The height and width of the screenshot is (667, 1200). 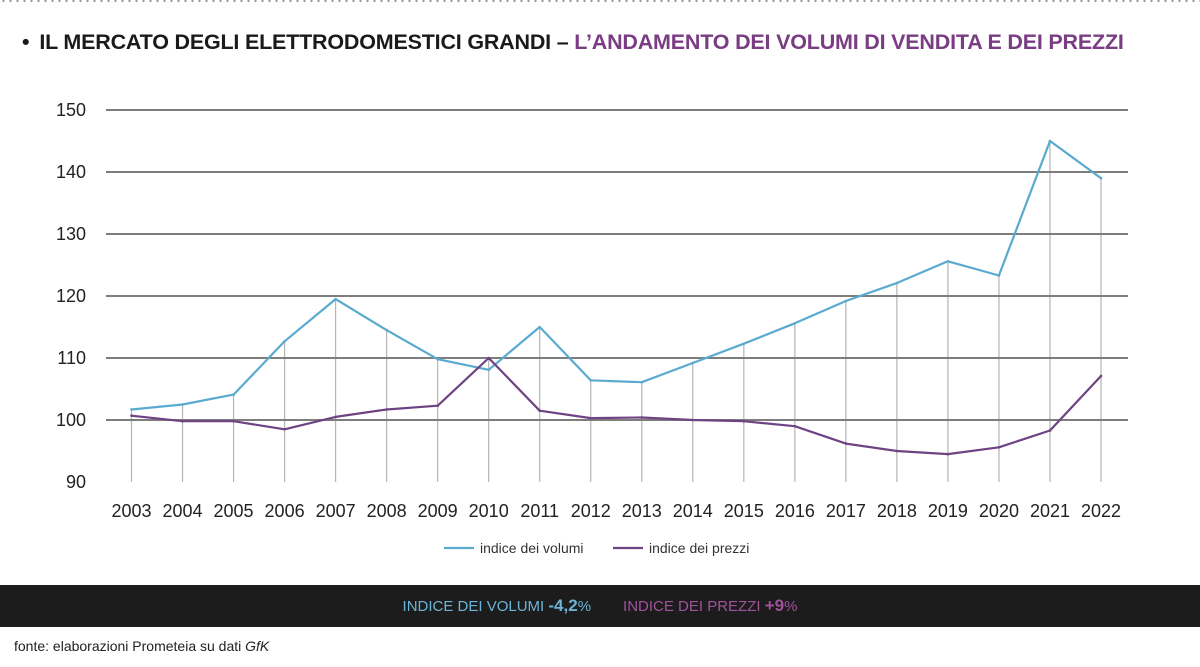 I want to click on series-0-point-2016, so click(x=795, y=323).